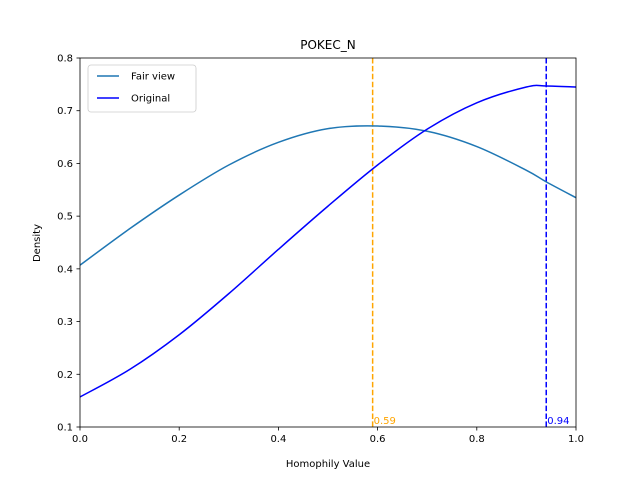 This screenshot has height=480, width=640. What do you see at coordinates (65, 322) in the screenshot?
I see `y-tick-label: 0.3` at bounding box center [65, 322].